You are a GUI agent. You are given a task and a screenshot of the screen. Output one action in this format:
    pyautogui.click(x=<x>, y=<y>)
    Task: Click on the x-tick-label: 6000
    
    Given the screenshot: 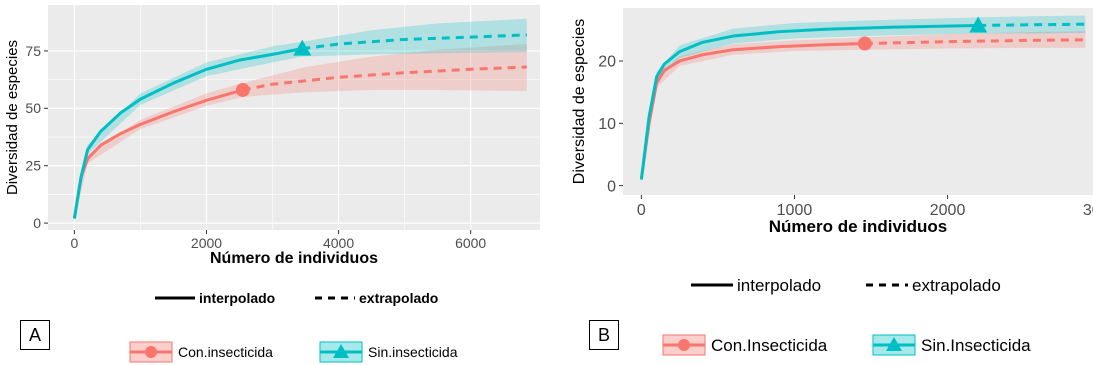 What is the action you would take?
    pyautogui.click(x=470, y=243)
    